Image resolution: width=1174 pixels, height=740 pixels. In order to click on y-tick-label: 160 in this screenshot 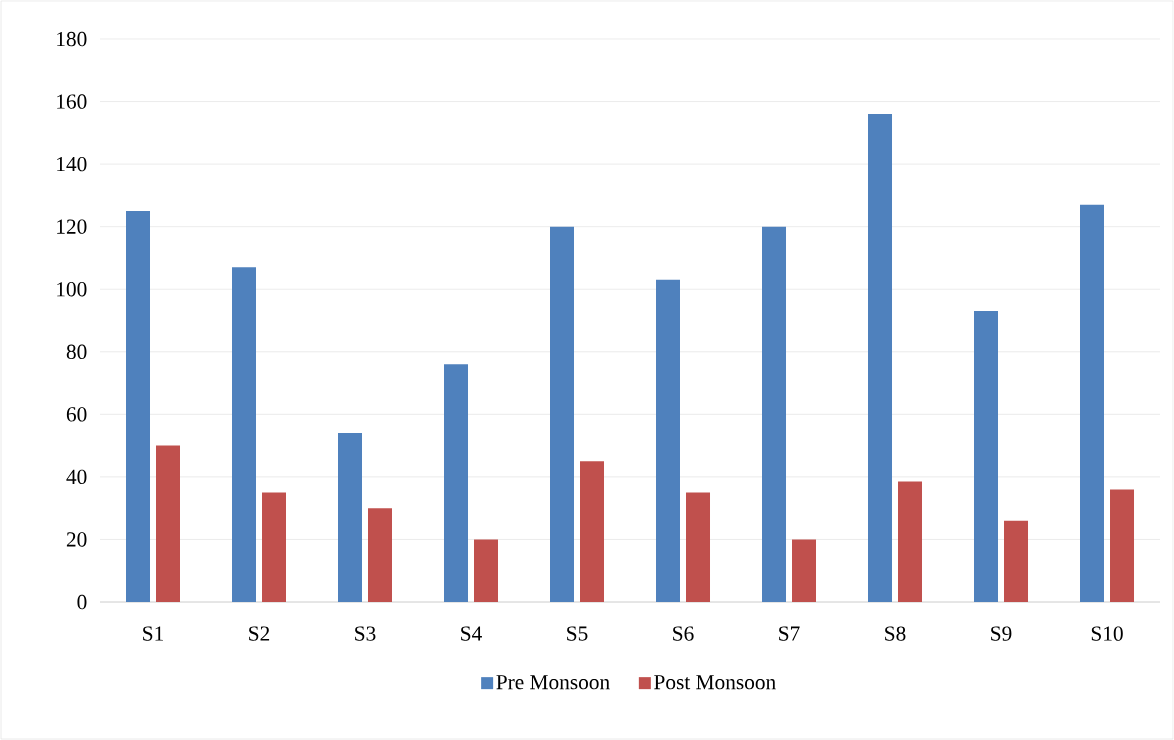, I will do `click(72, 101)`.